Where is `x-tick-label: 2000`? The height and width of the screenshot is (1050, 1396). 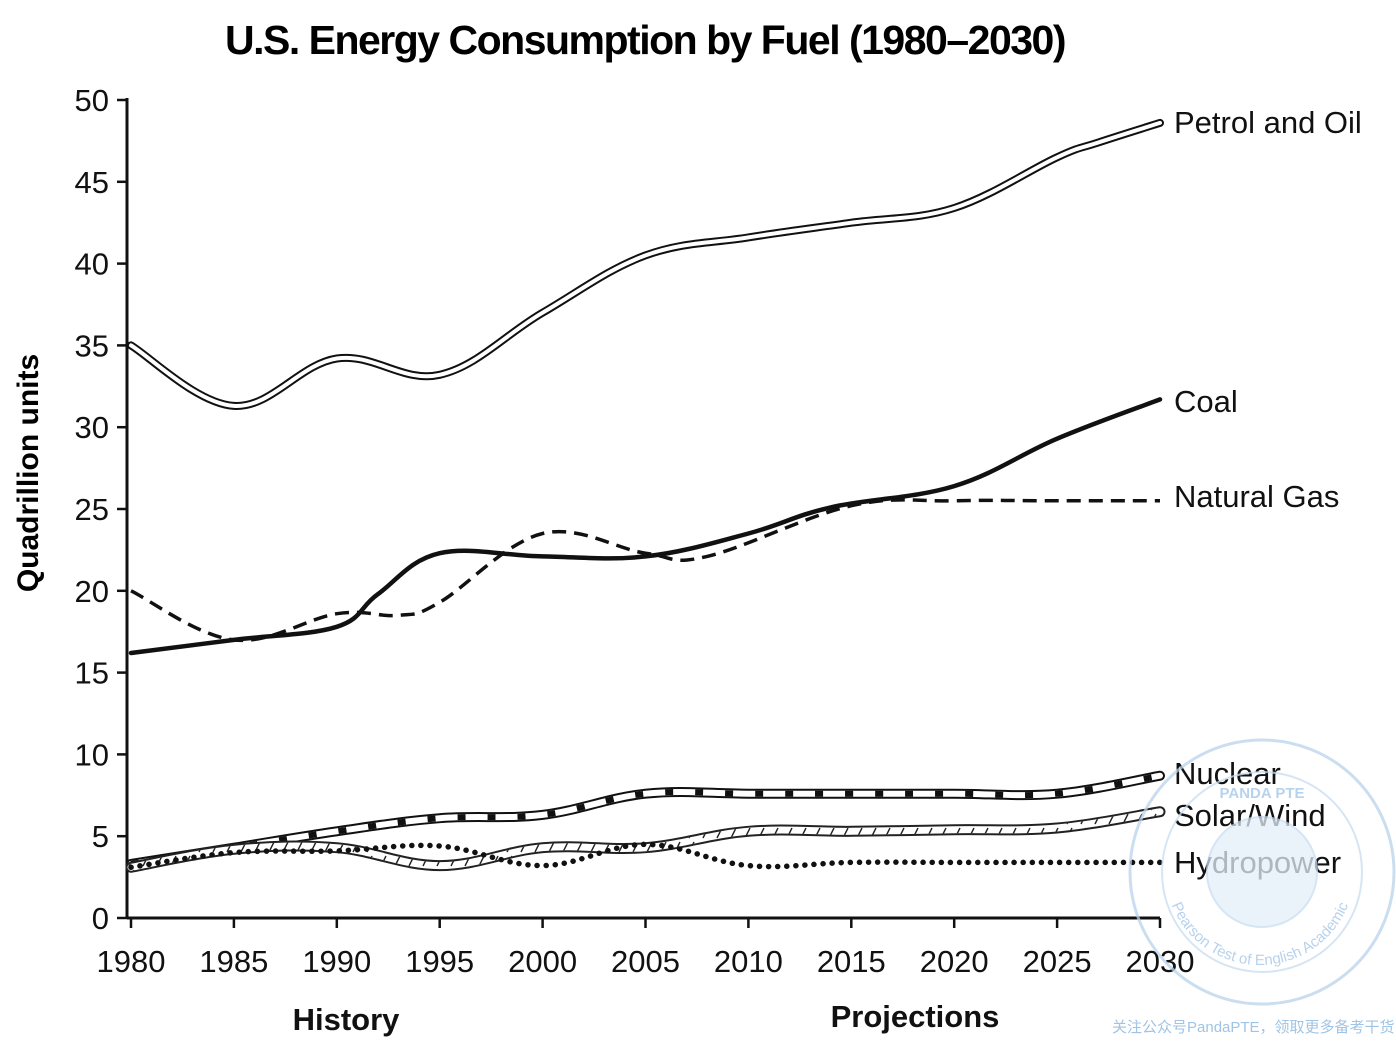
x-tick-label: 2000 is located at coordinates (542, 961).